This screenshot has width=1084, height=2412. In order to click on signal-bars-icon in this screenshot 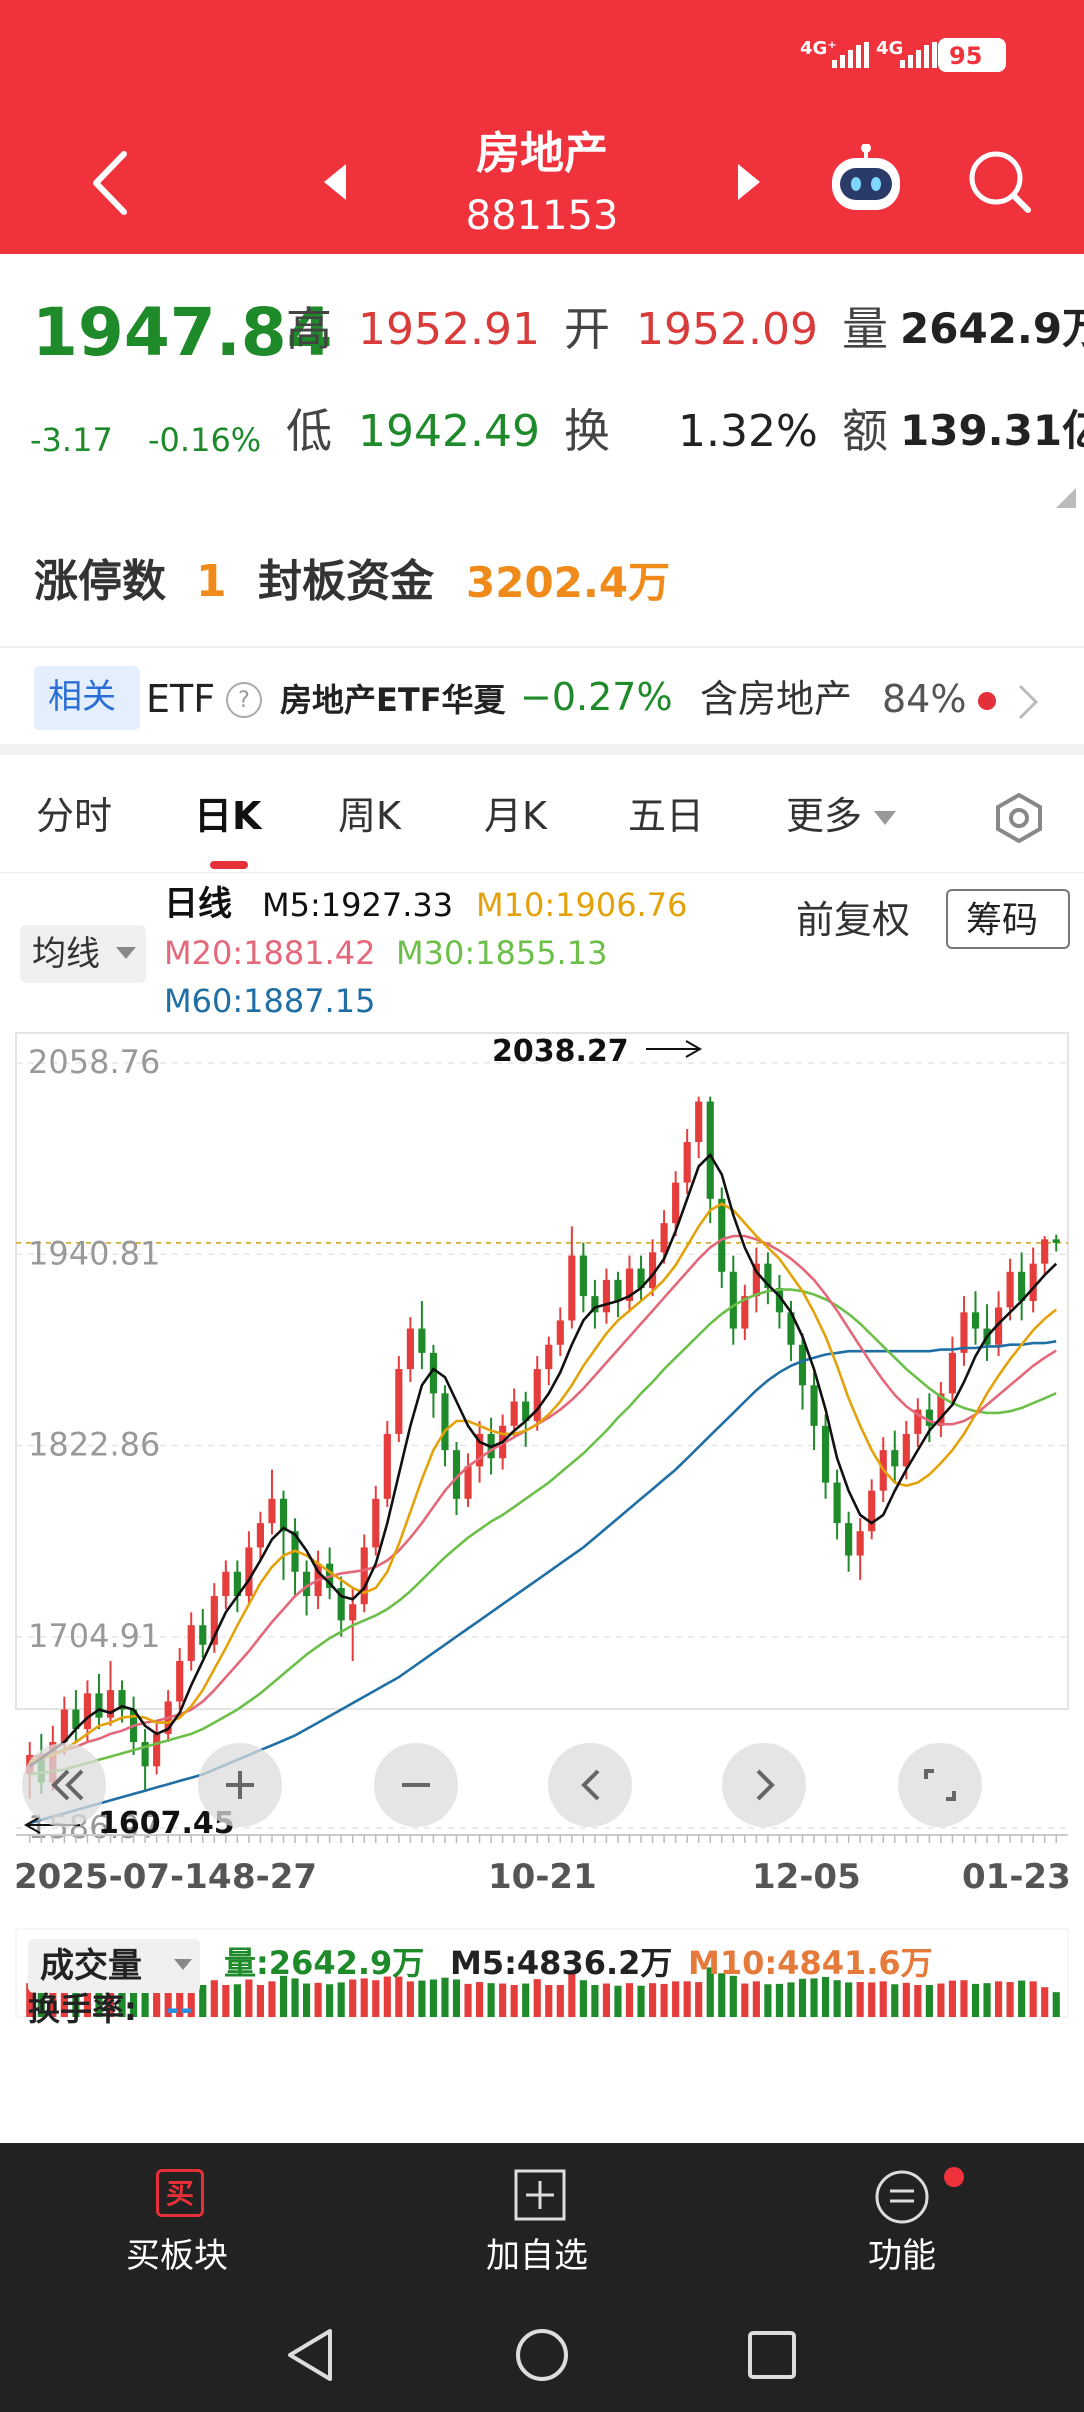, I will do `click(852, 55)`.